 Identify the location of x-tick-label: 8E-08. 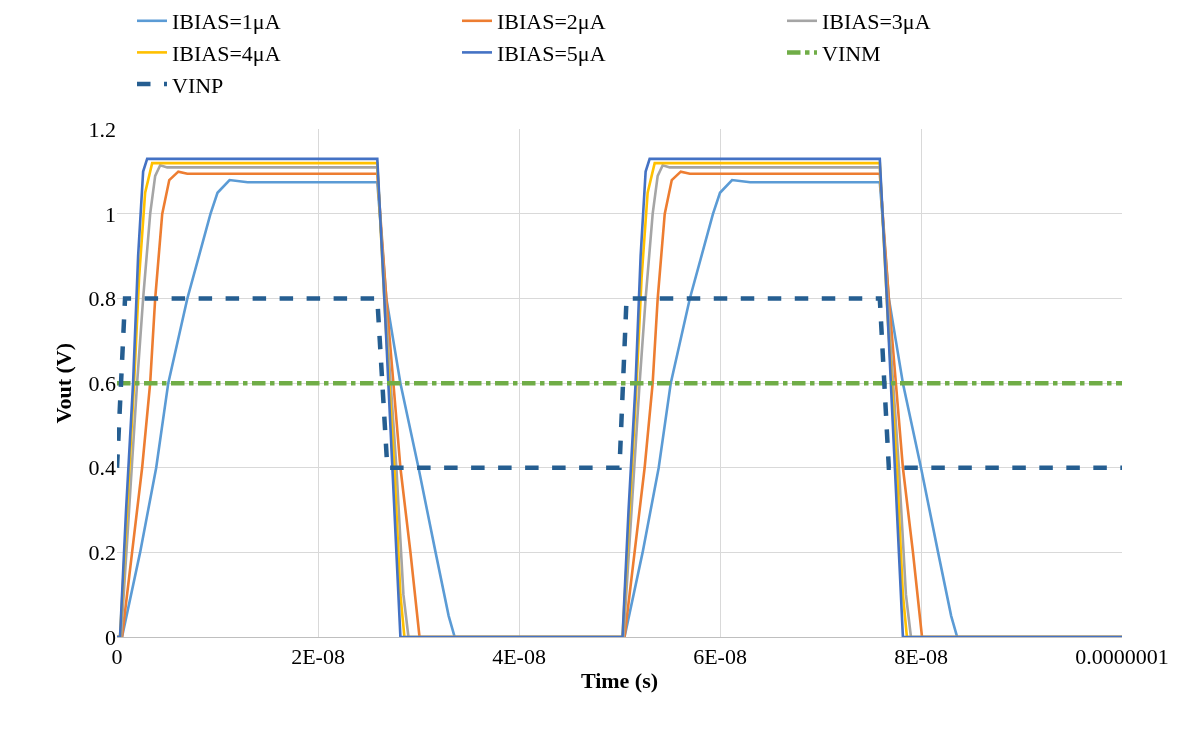
(921, 657).